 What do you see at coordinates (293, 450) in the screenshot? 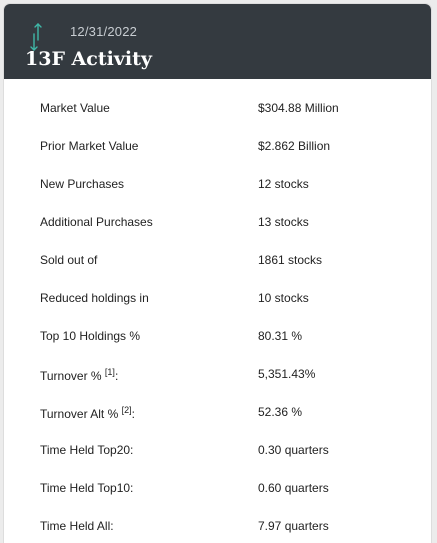
I see `row-value: 0.30 quarters` at bounding box center [293, 450].